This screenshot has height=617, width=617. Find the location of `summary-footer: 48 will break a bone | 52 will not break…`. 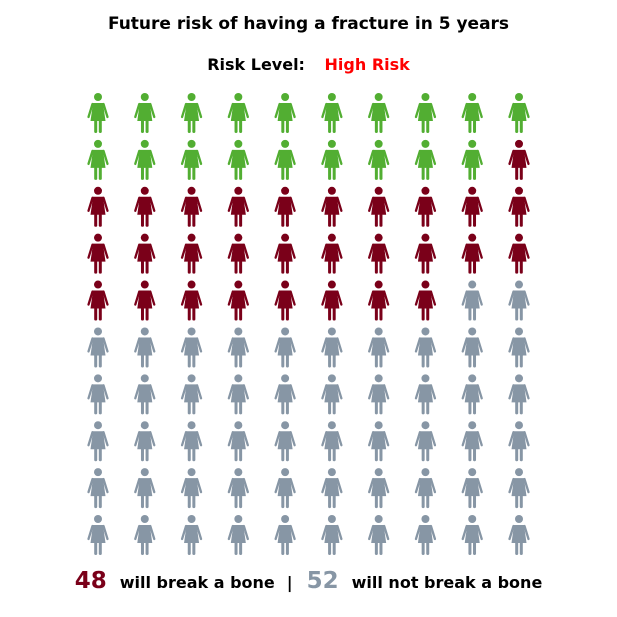

summary-footer: 48 will break a bone | 52 will not break… is located at coordinates (308, 581).